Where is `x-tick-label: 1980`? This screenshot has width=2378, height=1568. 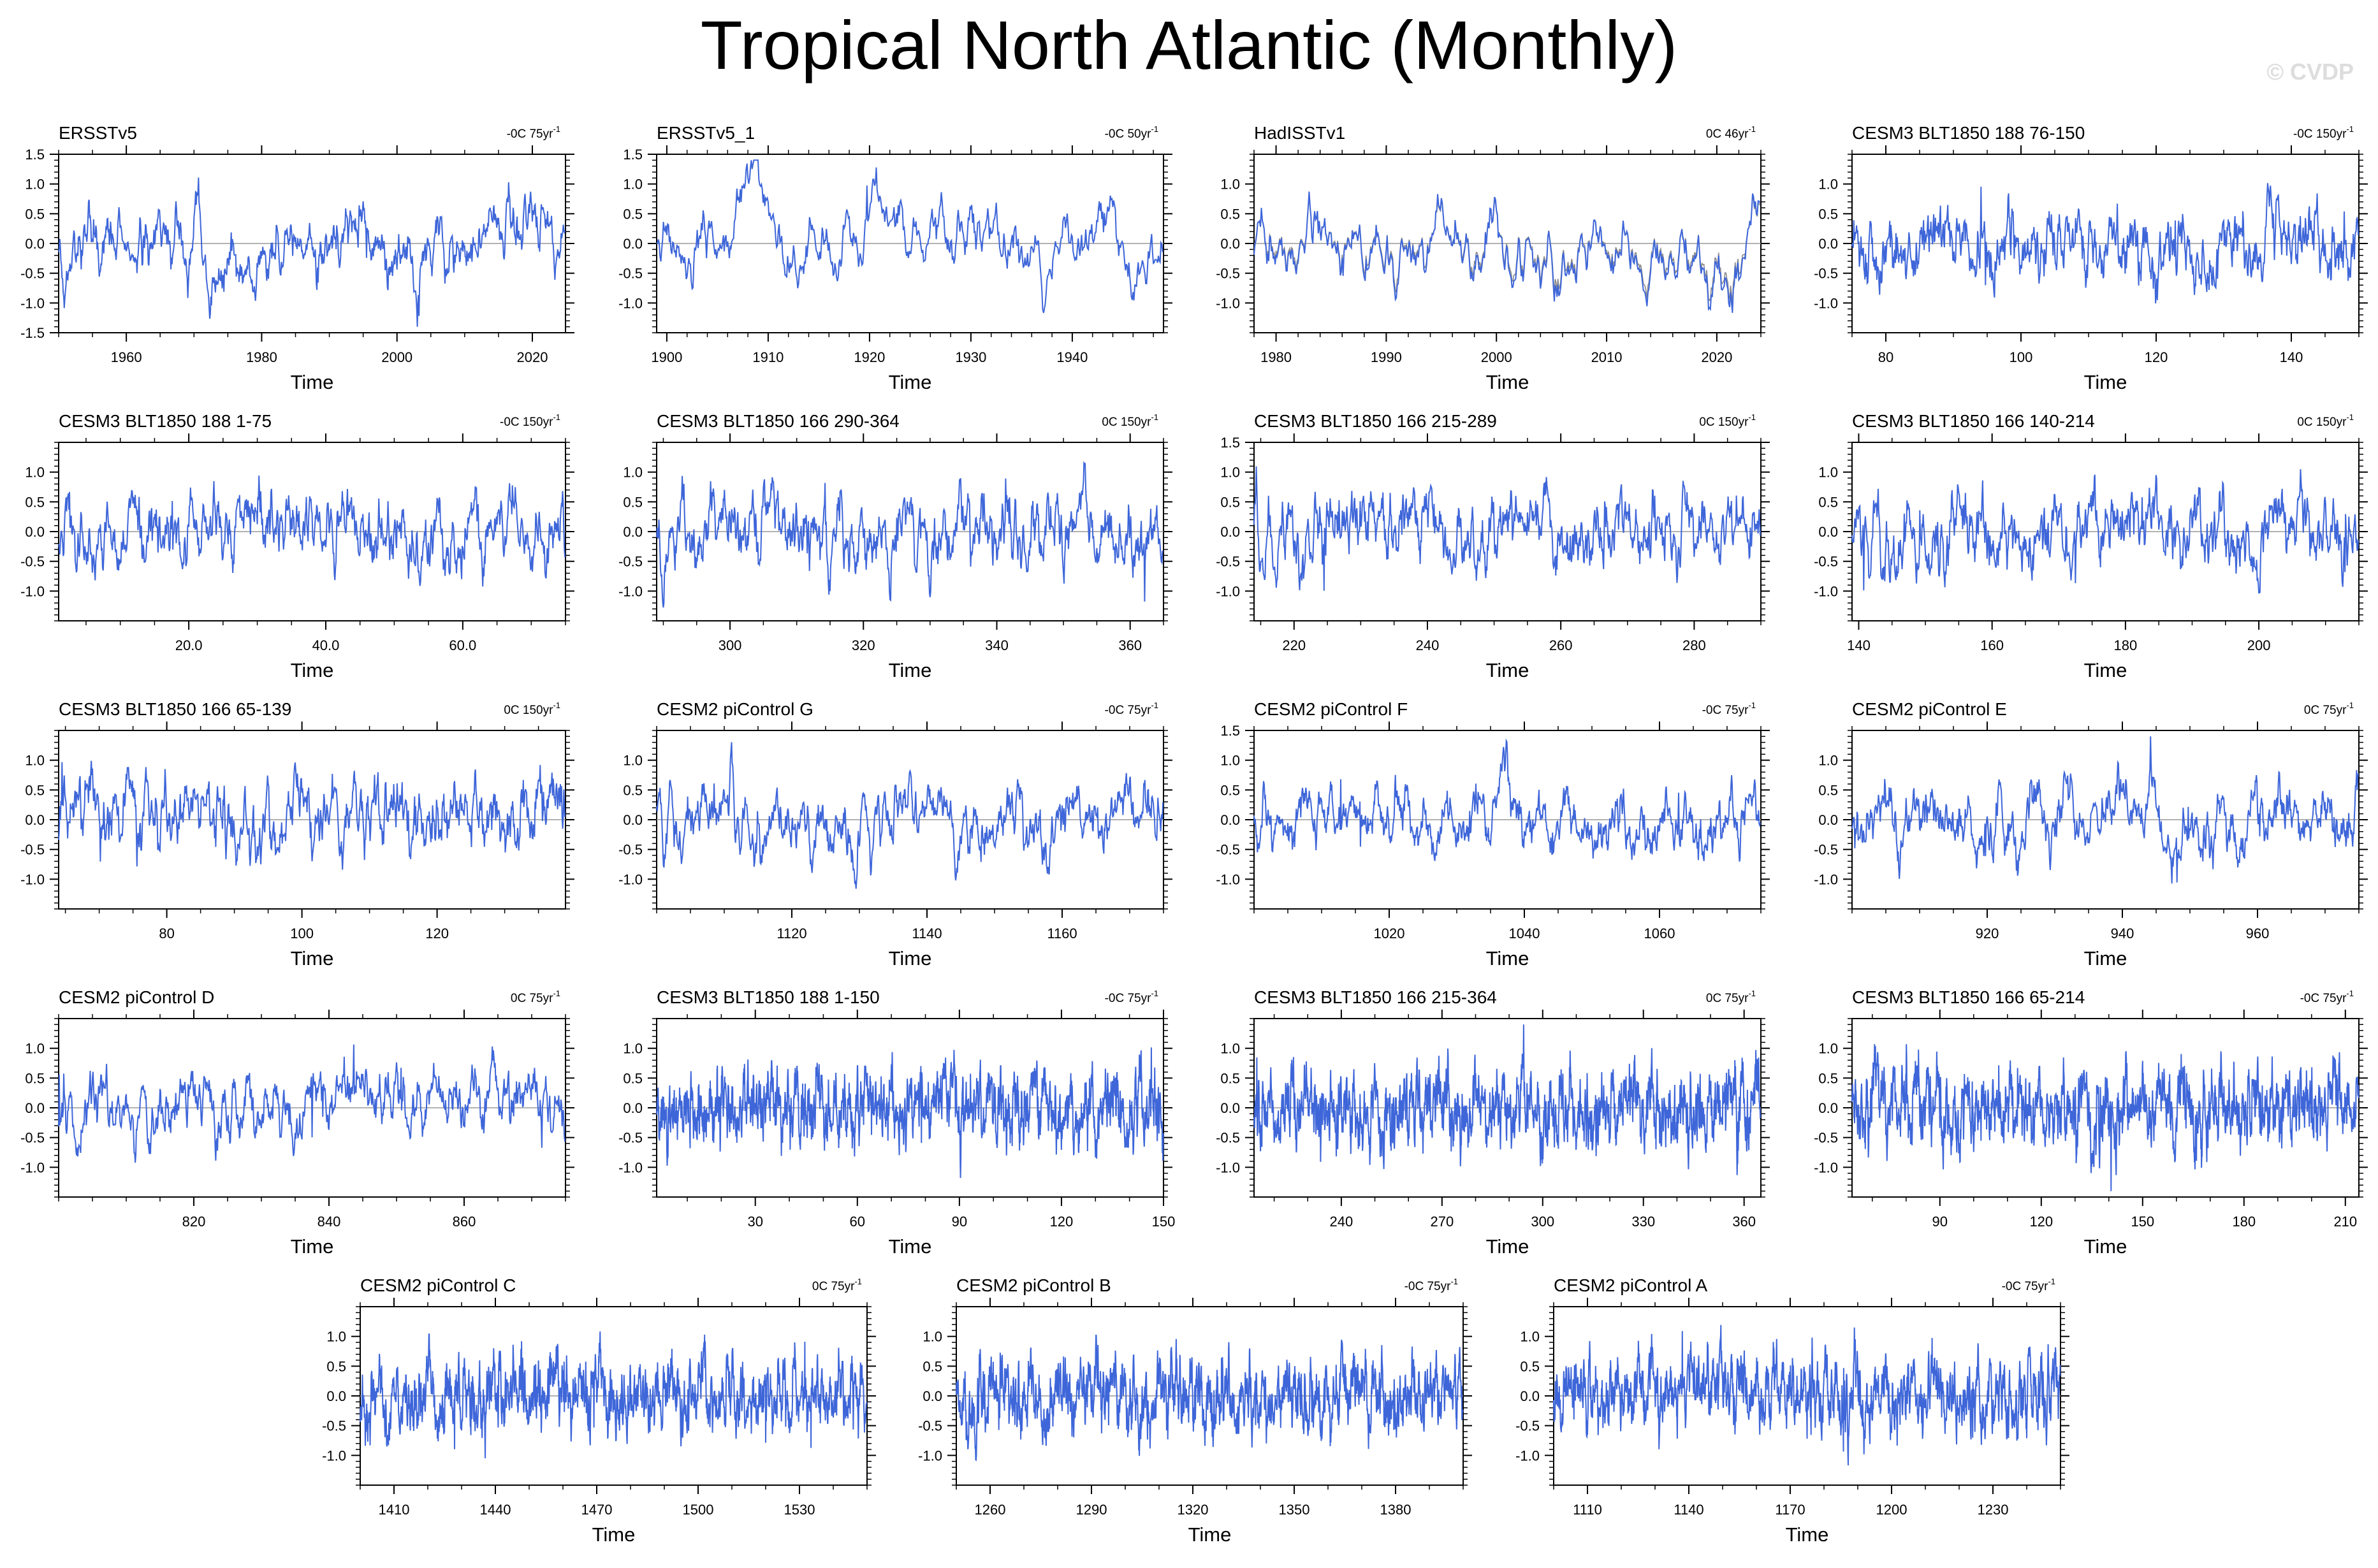
x-tick-label: 1980 is located at coordinates (1276, 357).